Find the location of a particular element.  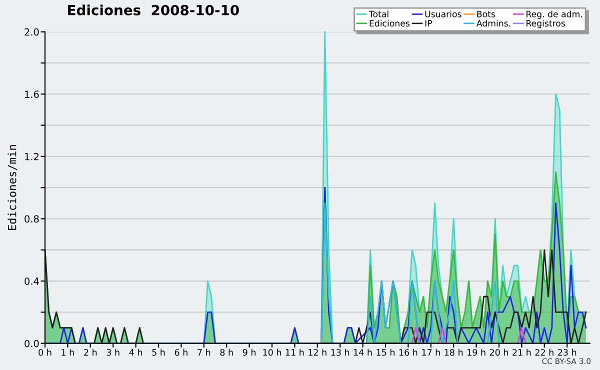

x-tick-label: 10 h is located at coordinates (272, 352).